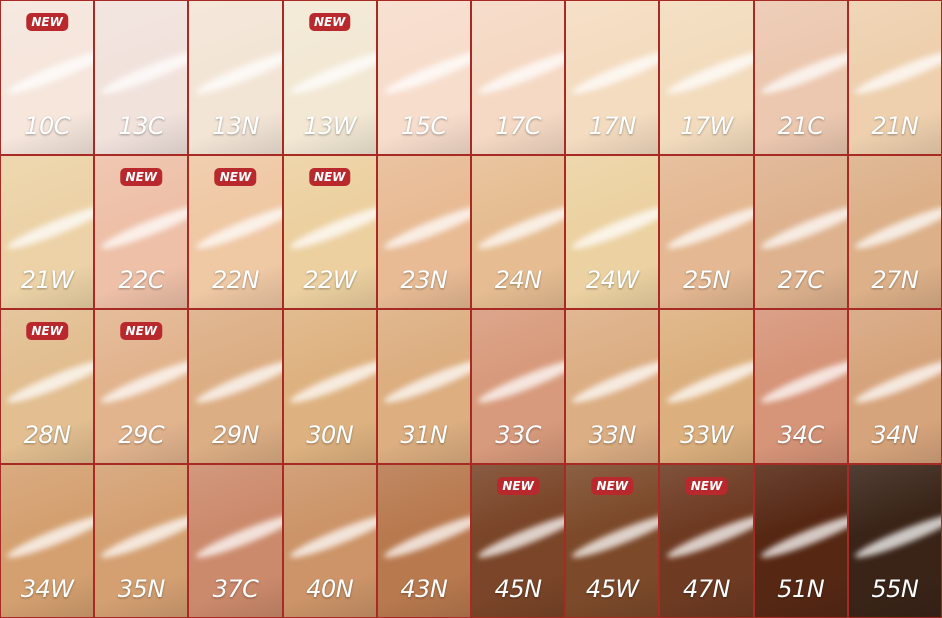 This screenshot has width=942, height=618. Describe the element at coordinates (47, 386) in the screenshot. I see `shade-swatch-28n: NEW 28N` at that location.